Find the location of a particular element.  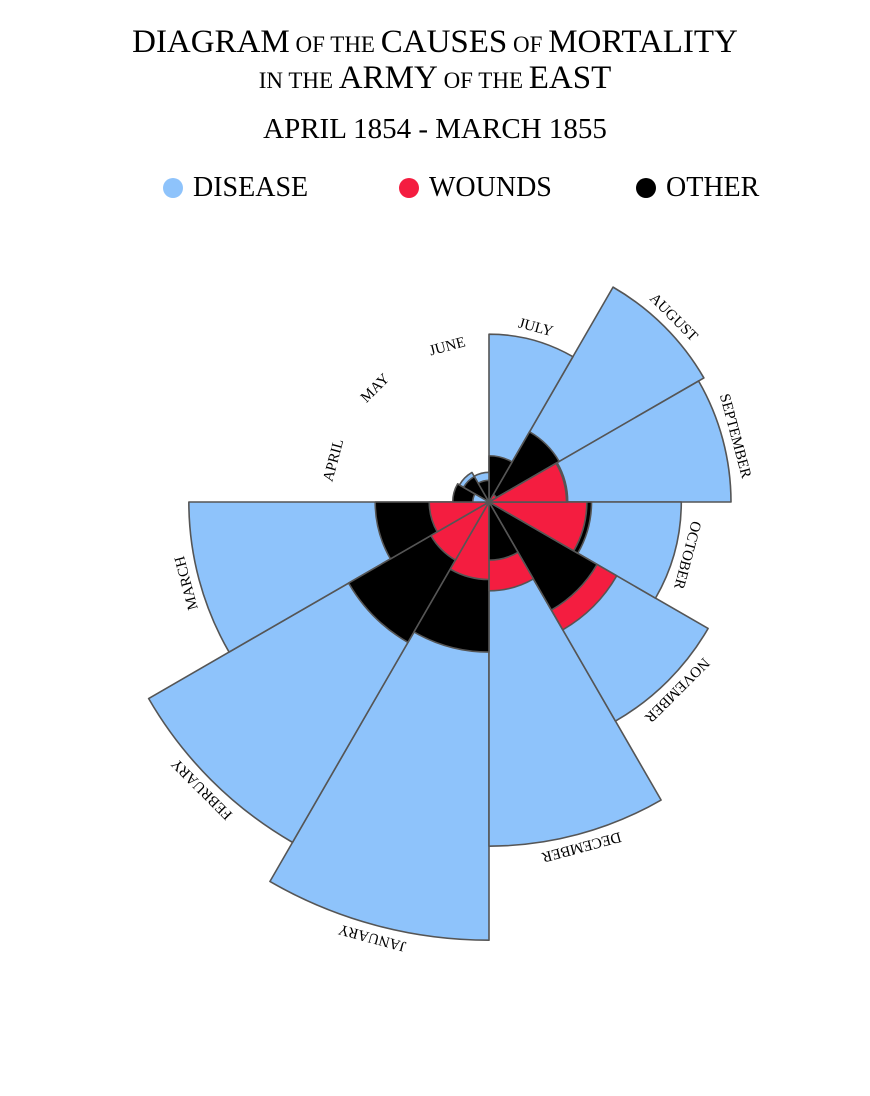

wedge-other-december is located at coordinates (503, 531).